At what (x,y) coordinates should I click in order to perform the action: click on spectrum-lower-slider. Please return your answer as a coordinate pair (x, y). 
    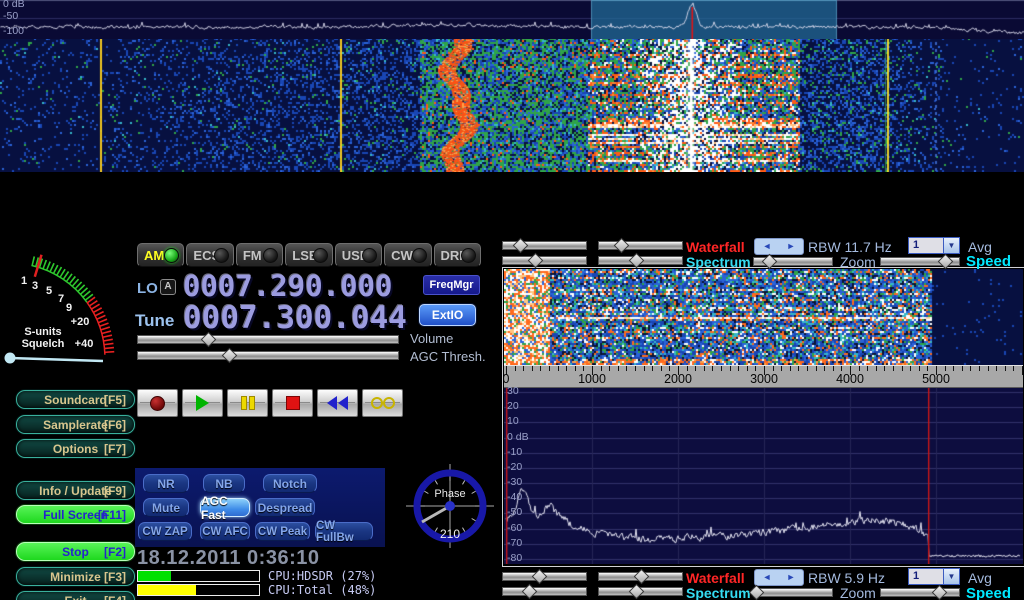
    Looking at the image, I should click on (640, 260).